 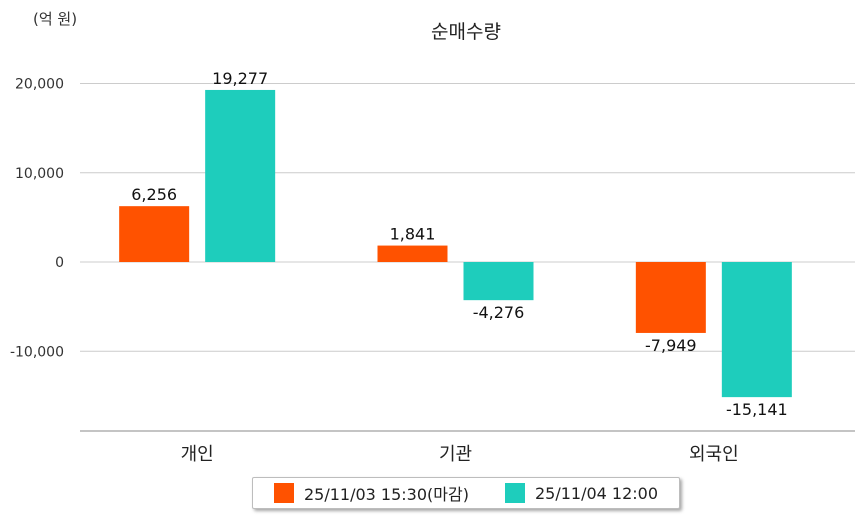 What do you see at coordinates (240, 78) in the screenshot?
I see `data-label: 19,277` at bounding box center [240, 78].